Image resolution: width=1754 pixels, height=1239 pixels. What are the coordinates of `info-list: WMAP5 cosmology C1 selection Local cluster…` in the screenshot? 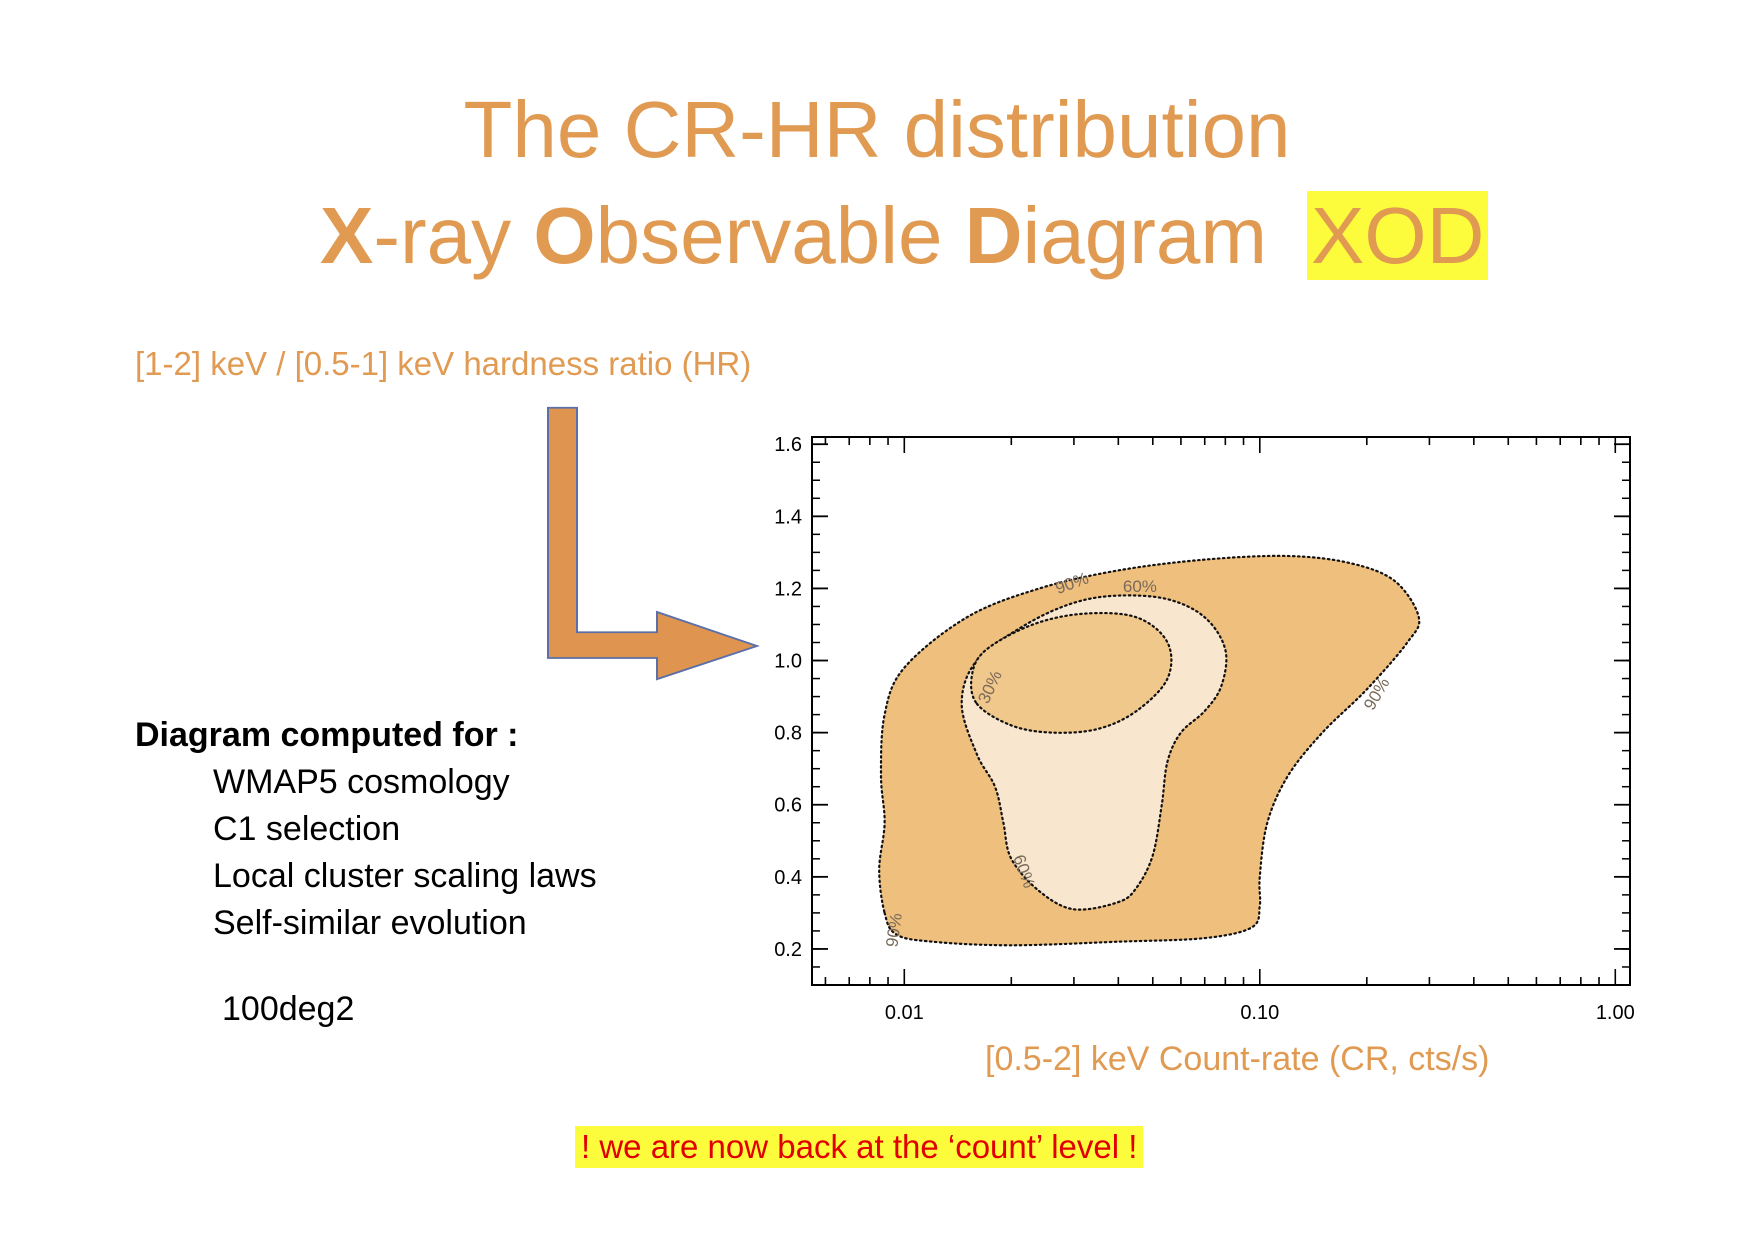 It's located at (366, 853).